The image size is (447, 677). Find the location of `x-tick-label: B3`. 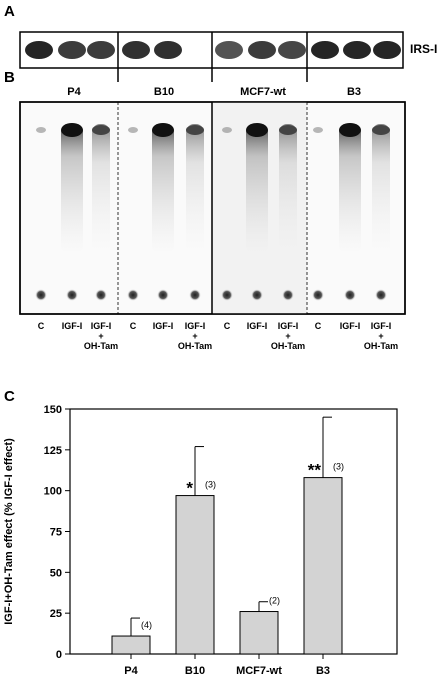

x-tick-label: B3 is located at coordinates (323, 671).